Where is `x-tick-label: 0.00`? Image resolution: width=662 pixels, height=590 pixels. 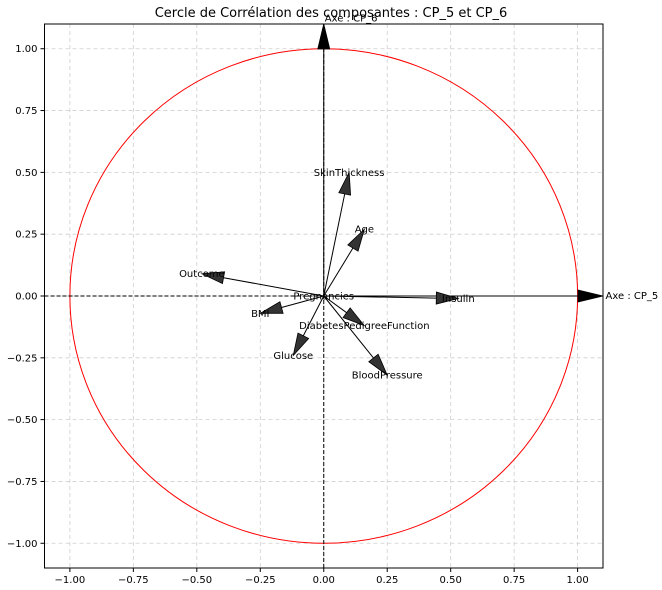 x-tick-label: 0.00 is located at coordinates (324, 580).